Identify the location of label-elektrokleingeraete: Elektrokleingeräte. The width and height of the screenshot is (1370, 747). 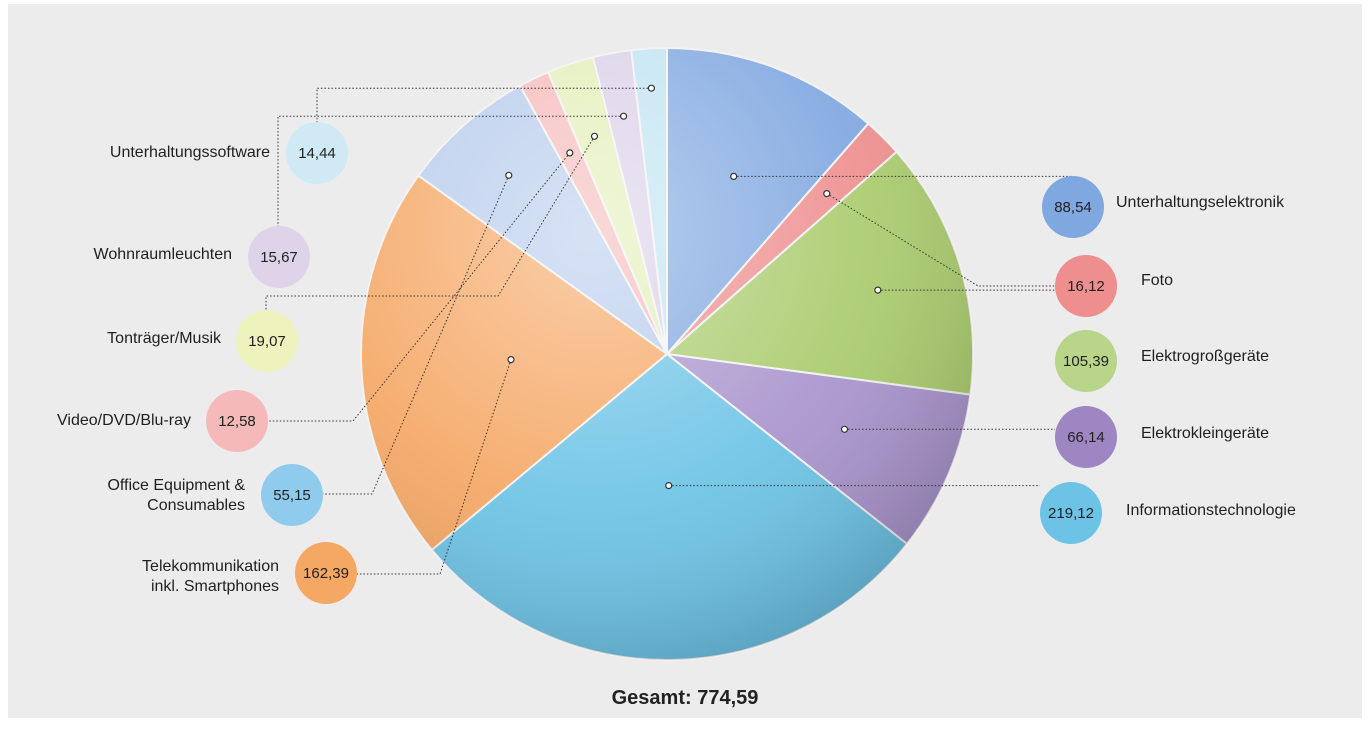
(1205, 433).